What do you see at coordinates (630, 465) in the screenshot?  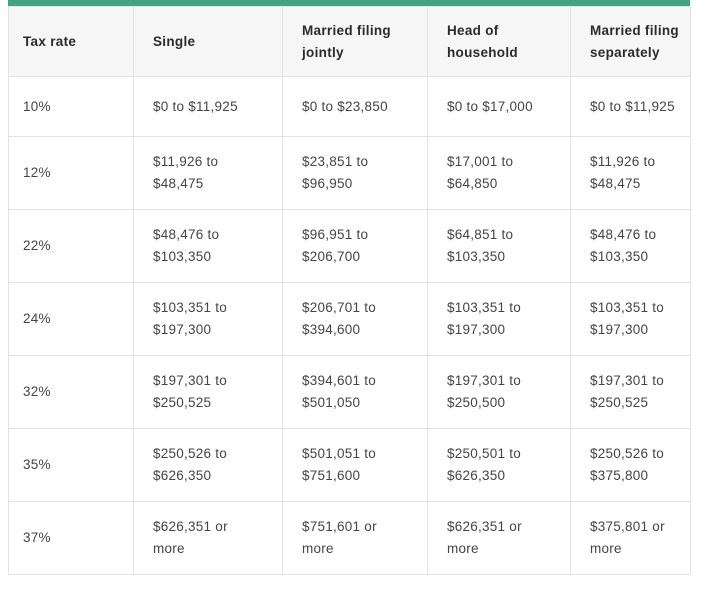 I see `cell-married-filing-separately: $250,526 to $375,800` at bounding box center [630, 465].